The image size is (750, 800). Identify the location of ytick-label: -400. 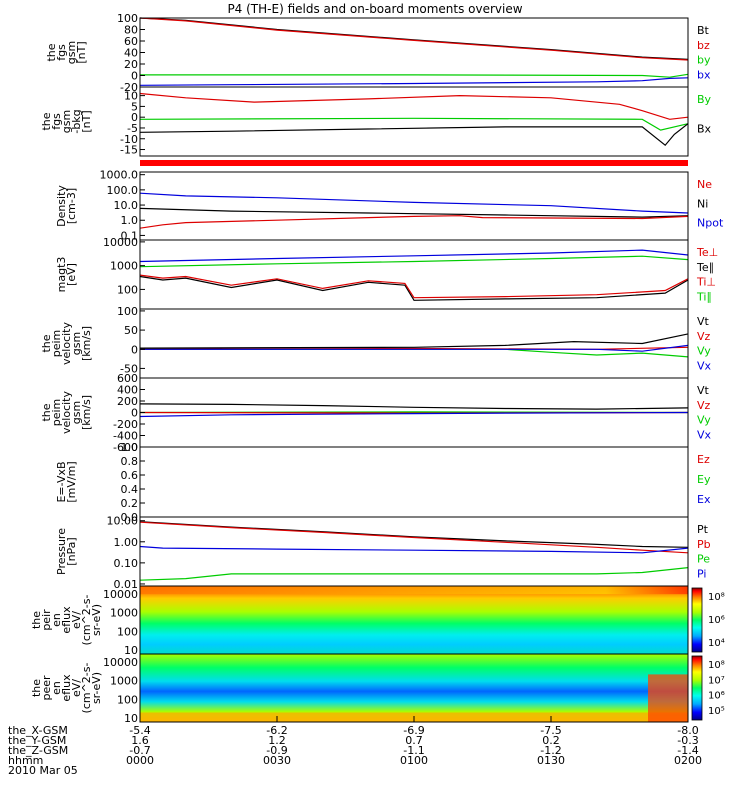
(125, 436).